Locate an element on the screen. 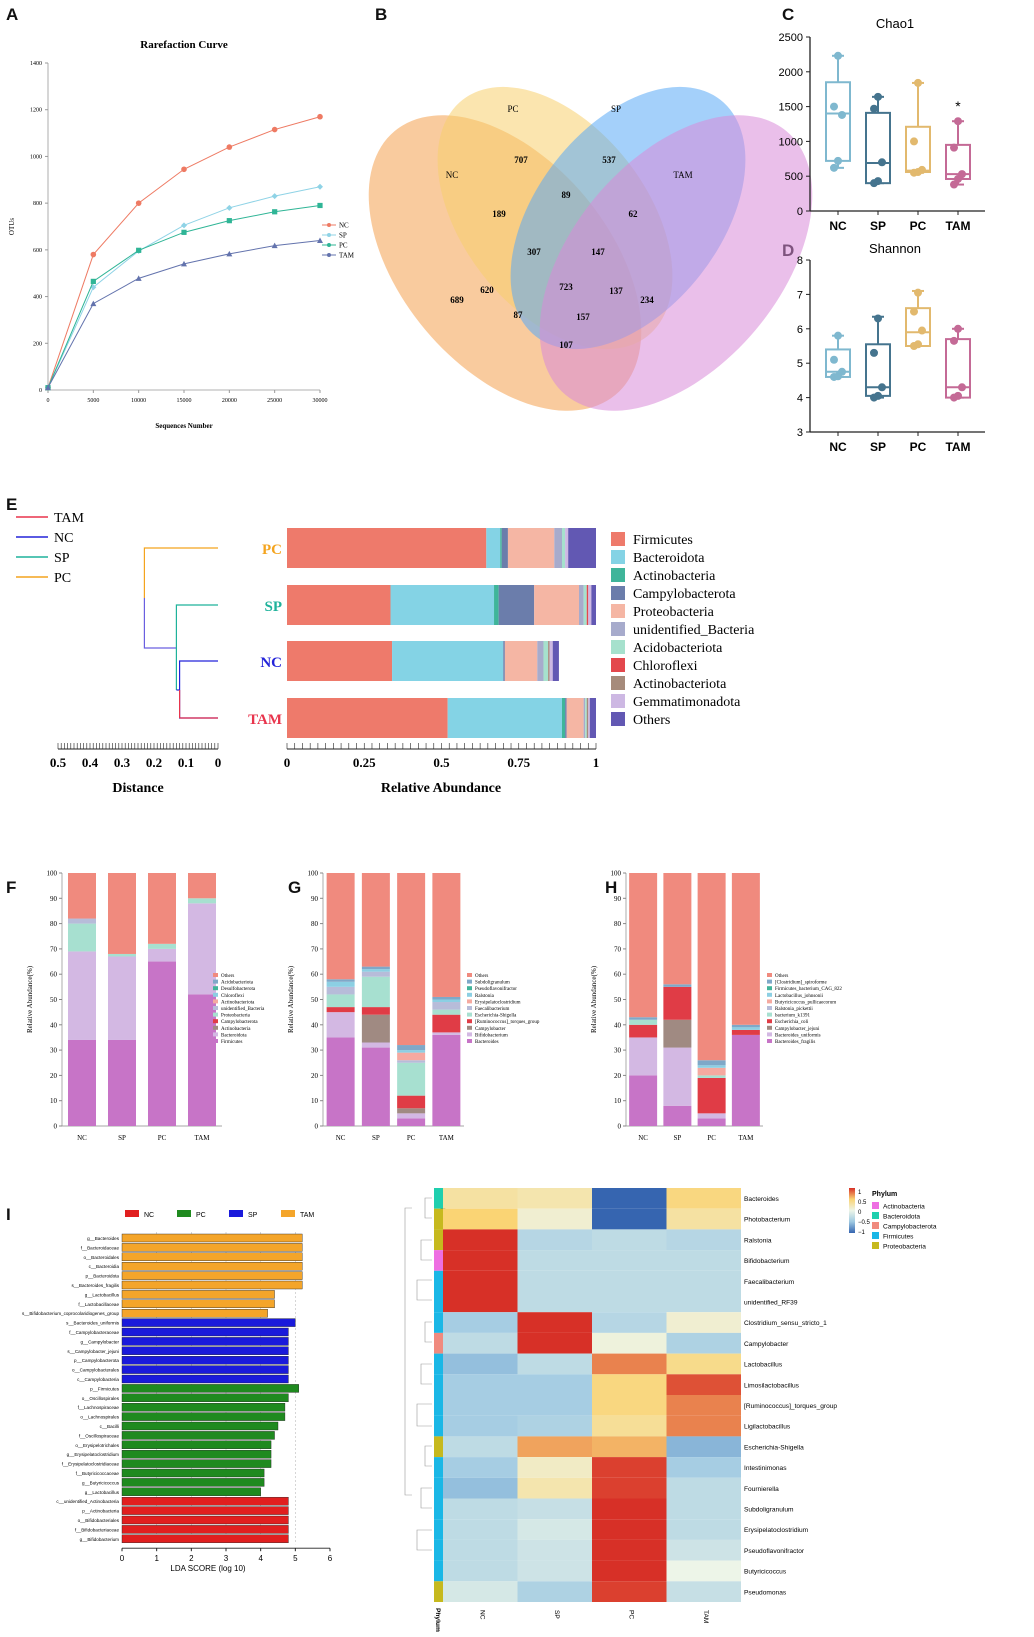 This screenshot has width=1034, height=1637. stack-segment-Campylobacterota is located at coordinates (566, 718).